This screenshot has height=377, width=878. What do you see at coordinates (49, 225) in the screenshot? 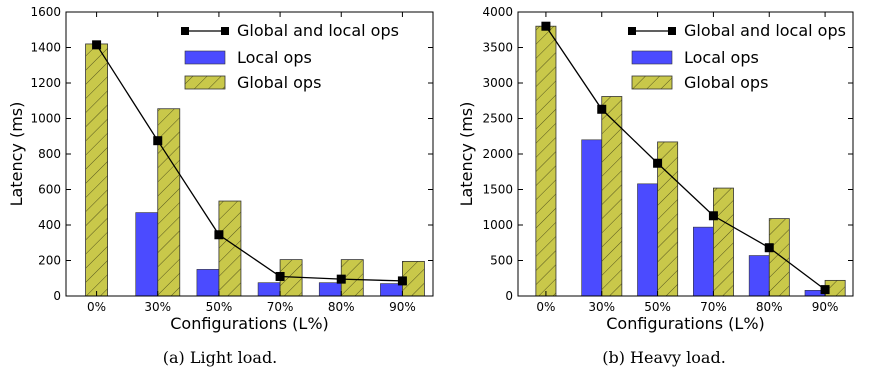
I see `y-tick-label: 400` at bounding box center [49, 225].